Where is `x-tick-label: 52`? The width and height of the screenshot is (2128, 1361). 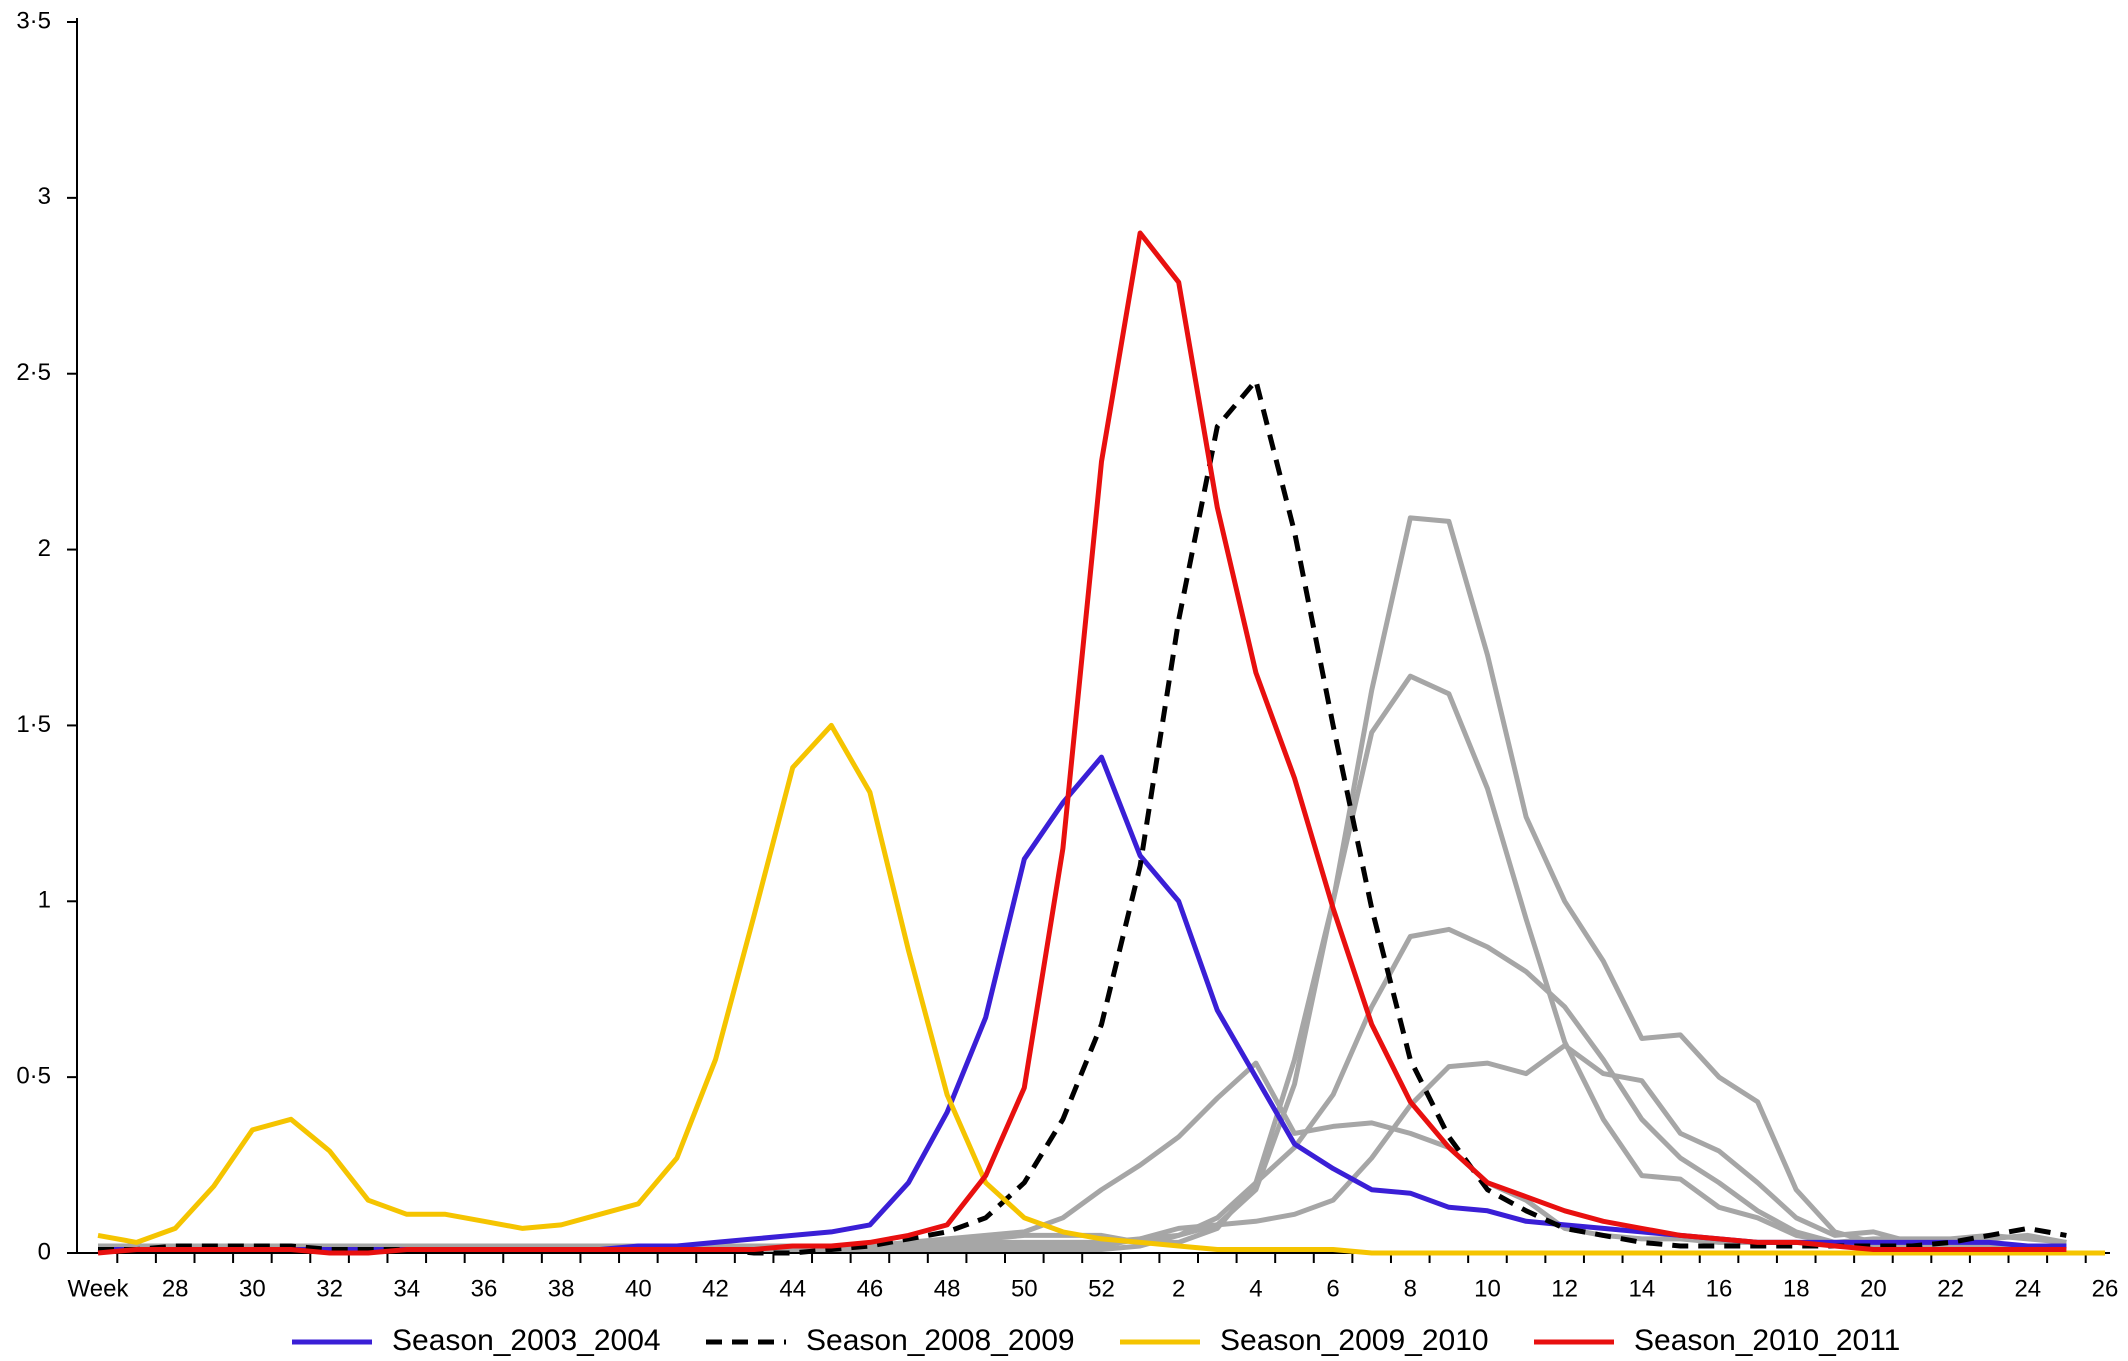 x-tick-label: 52 is located at coordinates (1101, 1288).